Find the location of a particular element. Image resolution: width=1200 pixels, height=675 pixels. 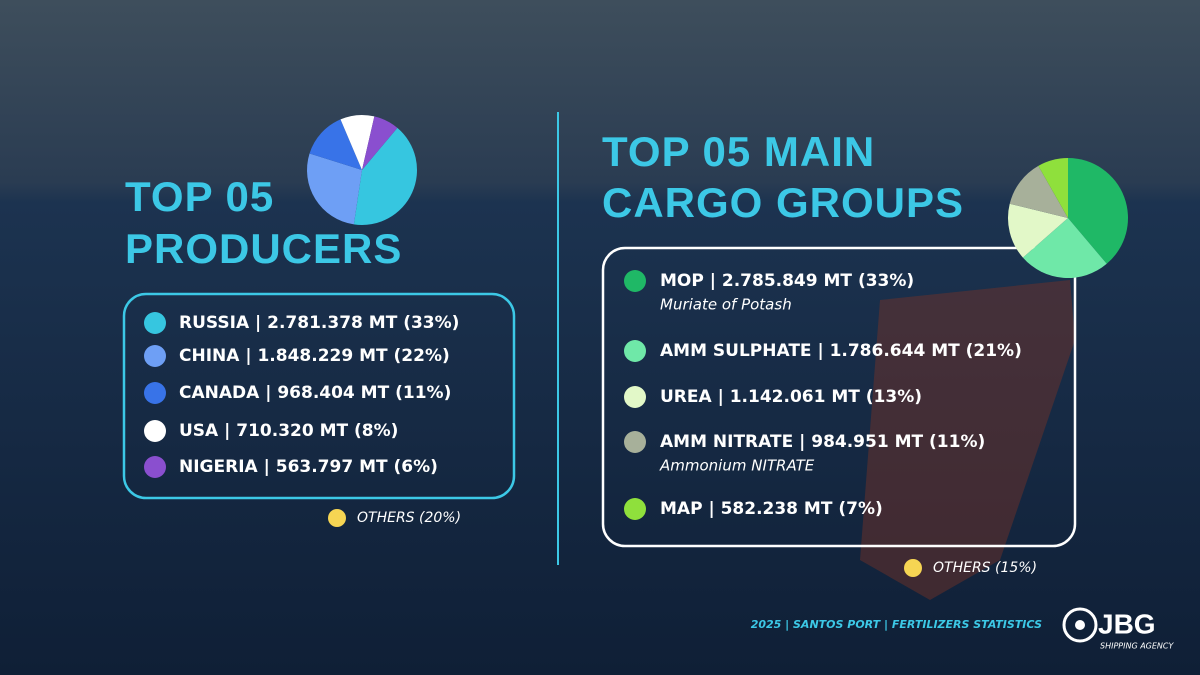

logo-name: JBG is located at coordinates (1127, 623).